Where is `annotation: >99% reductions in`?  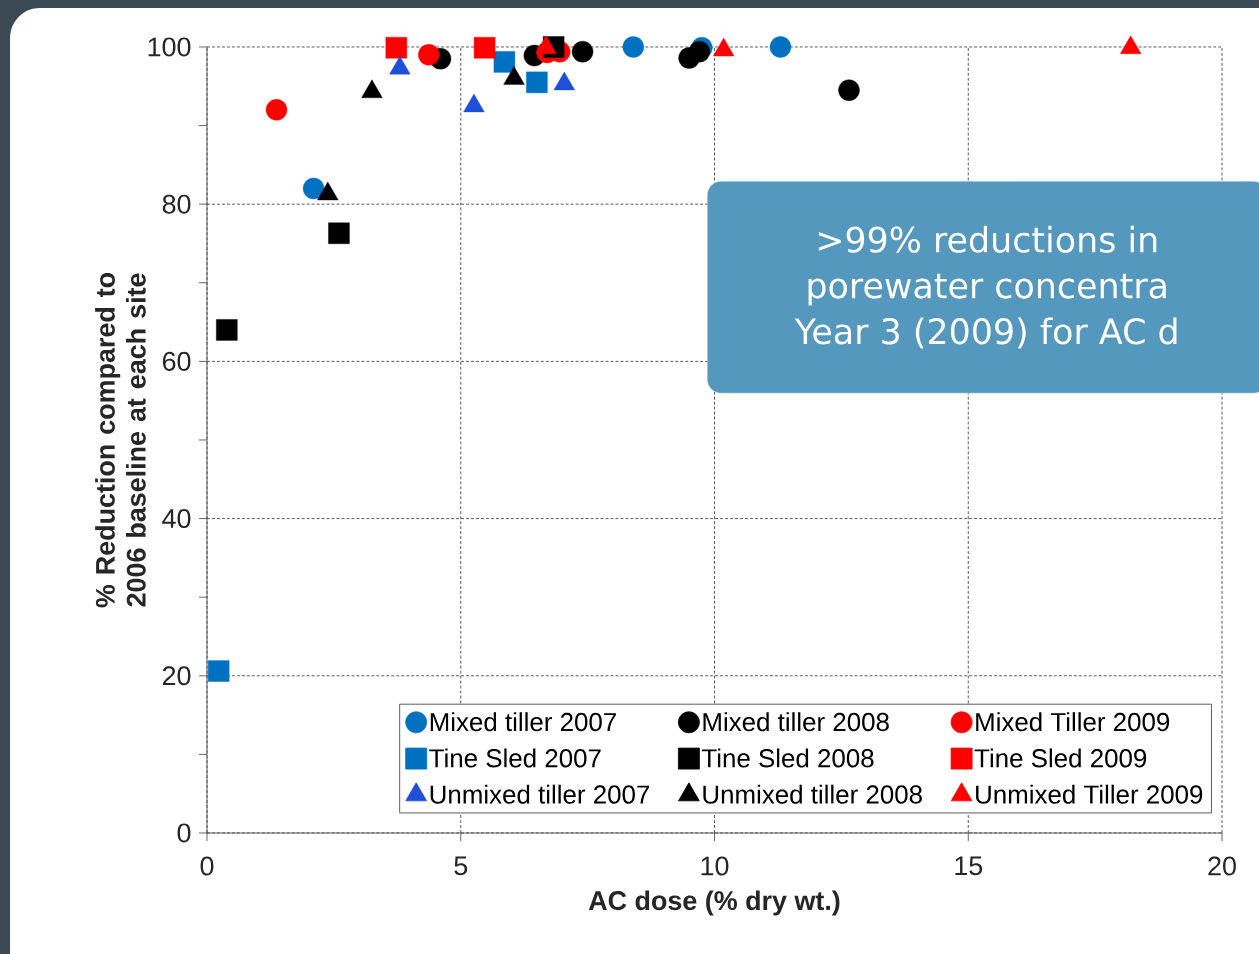
annotation: >99% reductions in is located at coordinates (987, 239).